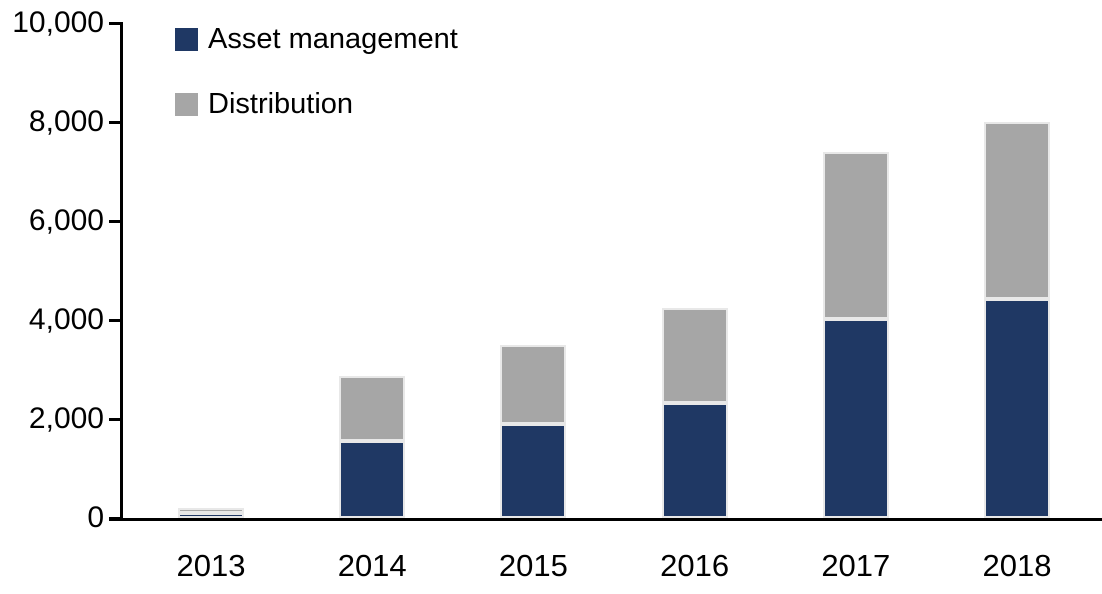 The height and width of the screenshot is (594, 1102). Describe the element at coordinates (211, 511) in the screenshot. I see `bar-segment-distribution-2013` at that location.